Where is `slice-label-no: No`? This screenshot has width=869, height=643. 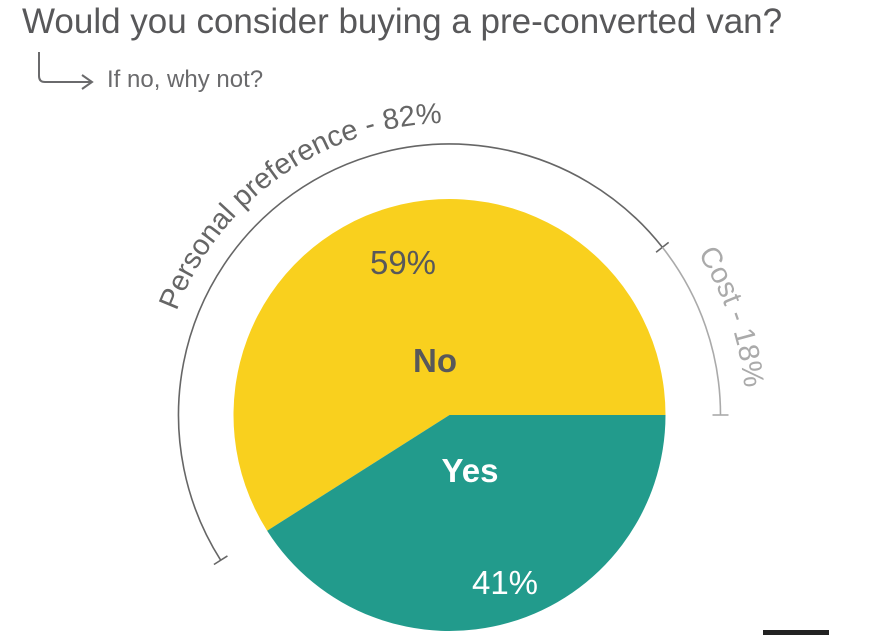 slice-label-no: No is located at coordinates (435, 360).